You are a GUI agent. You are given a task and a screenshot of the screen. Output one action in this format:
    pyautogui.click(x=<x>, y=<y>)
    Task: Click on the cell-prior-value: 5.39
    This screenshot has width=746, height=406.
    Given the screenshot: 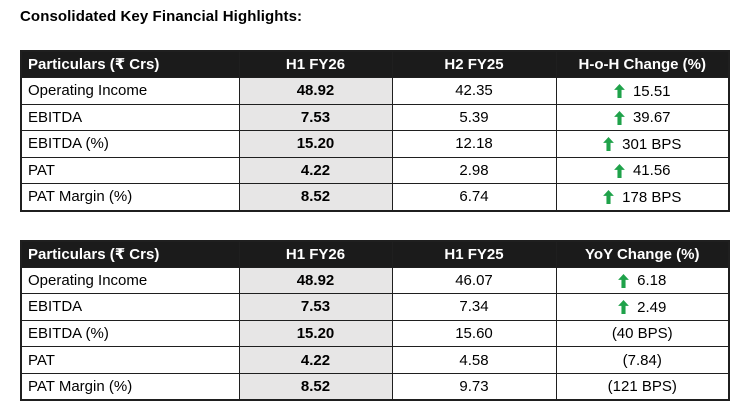 What is the action you would take?
    pyautogui.click(x=474, y=117)
    